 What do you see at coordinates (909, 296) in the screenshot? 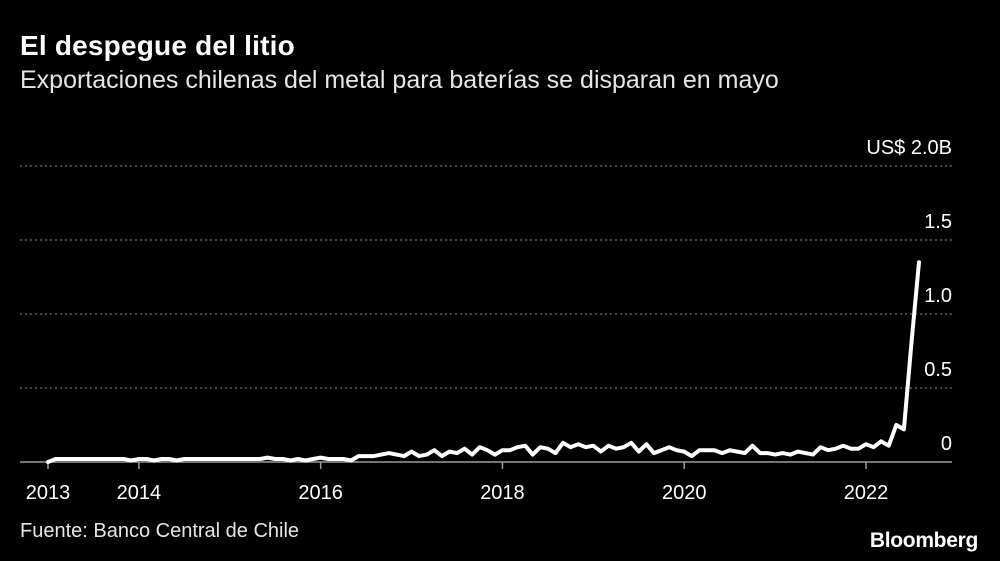
I see `y-axis-ticks: 0 0.5 1.0 1.5 US$ 2.0B` at bounding box center [909, 296].